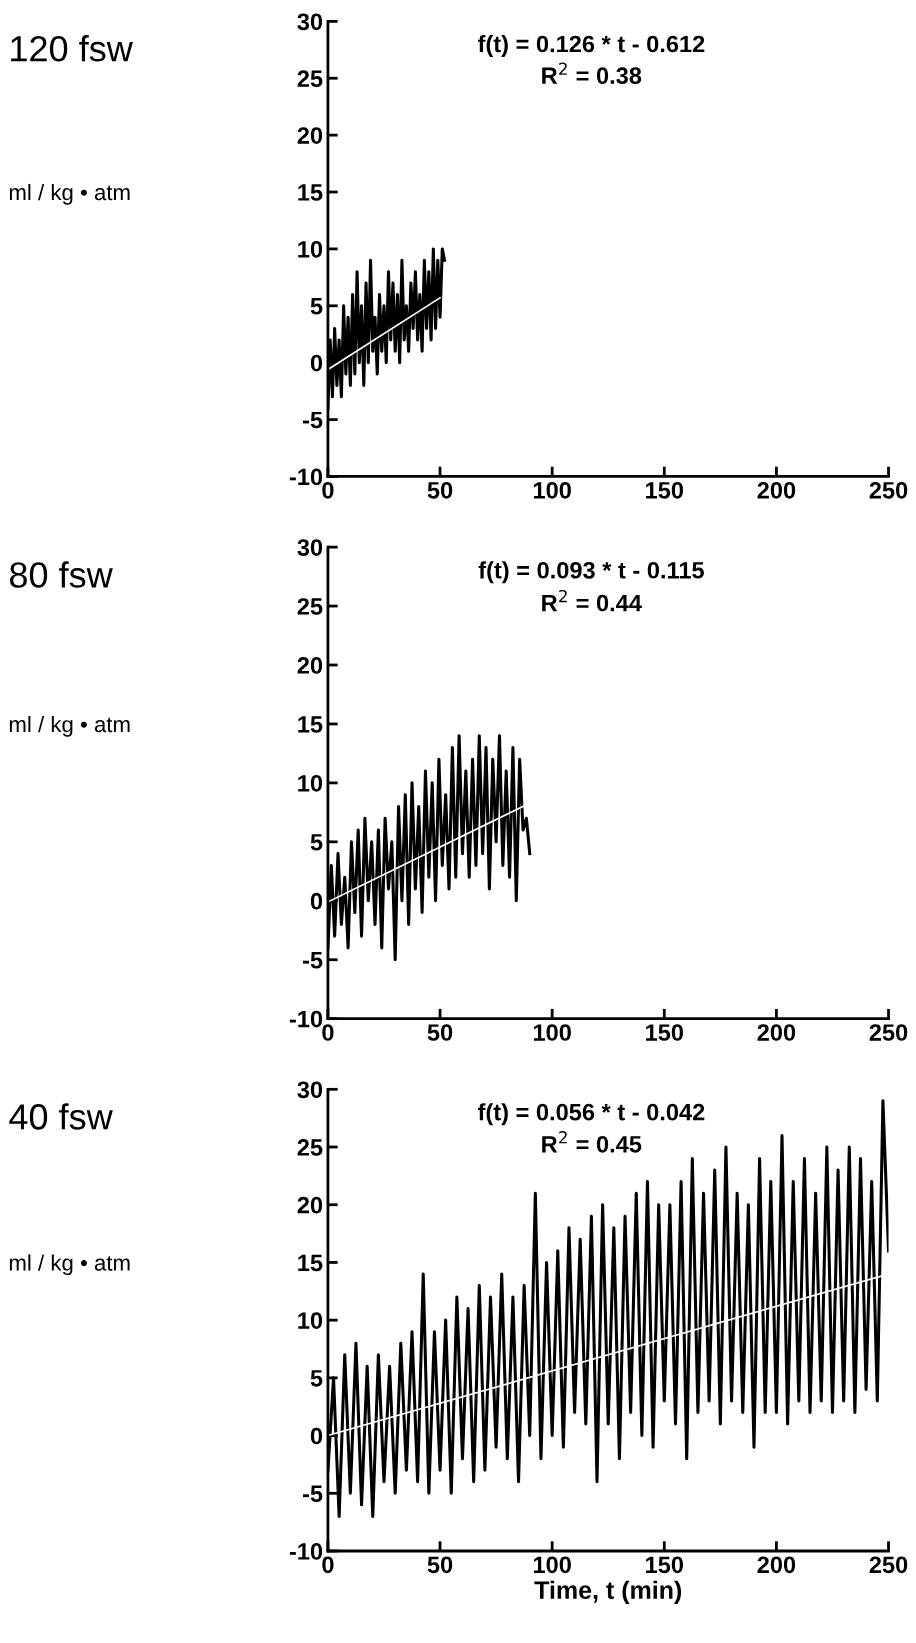 This screenshot has width=916, height=1643. I want to click on chart-title: 40 fsw, so click(61, 1116).